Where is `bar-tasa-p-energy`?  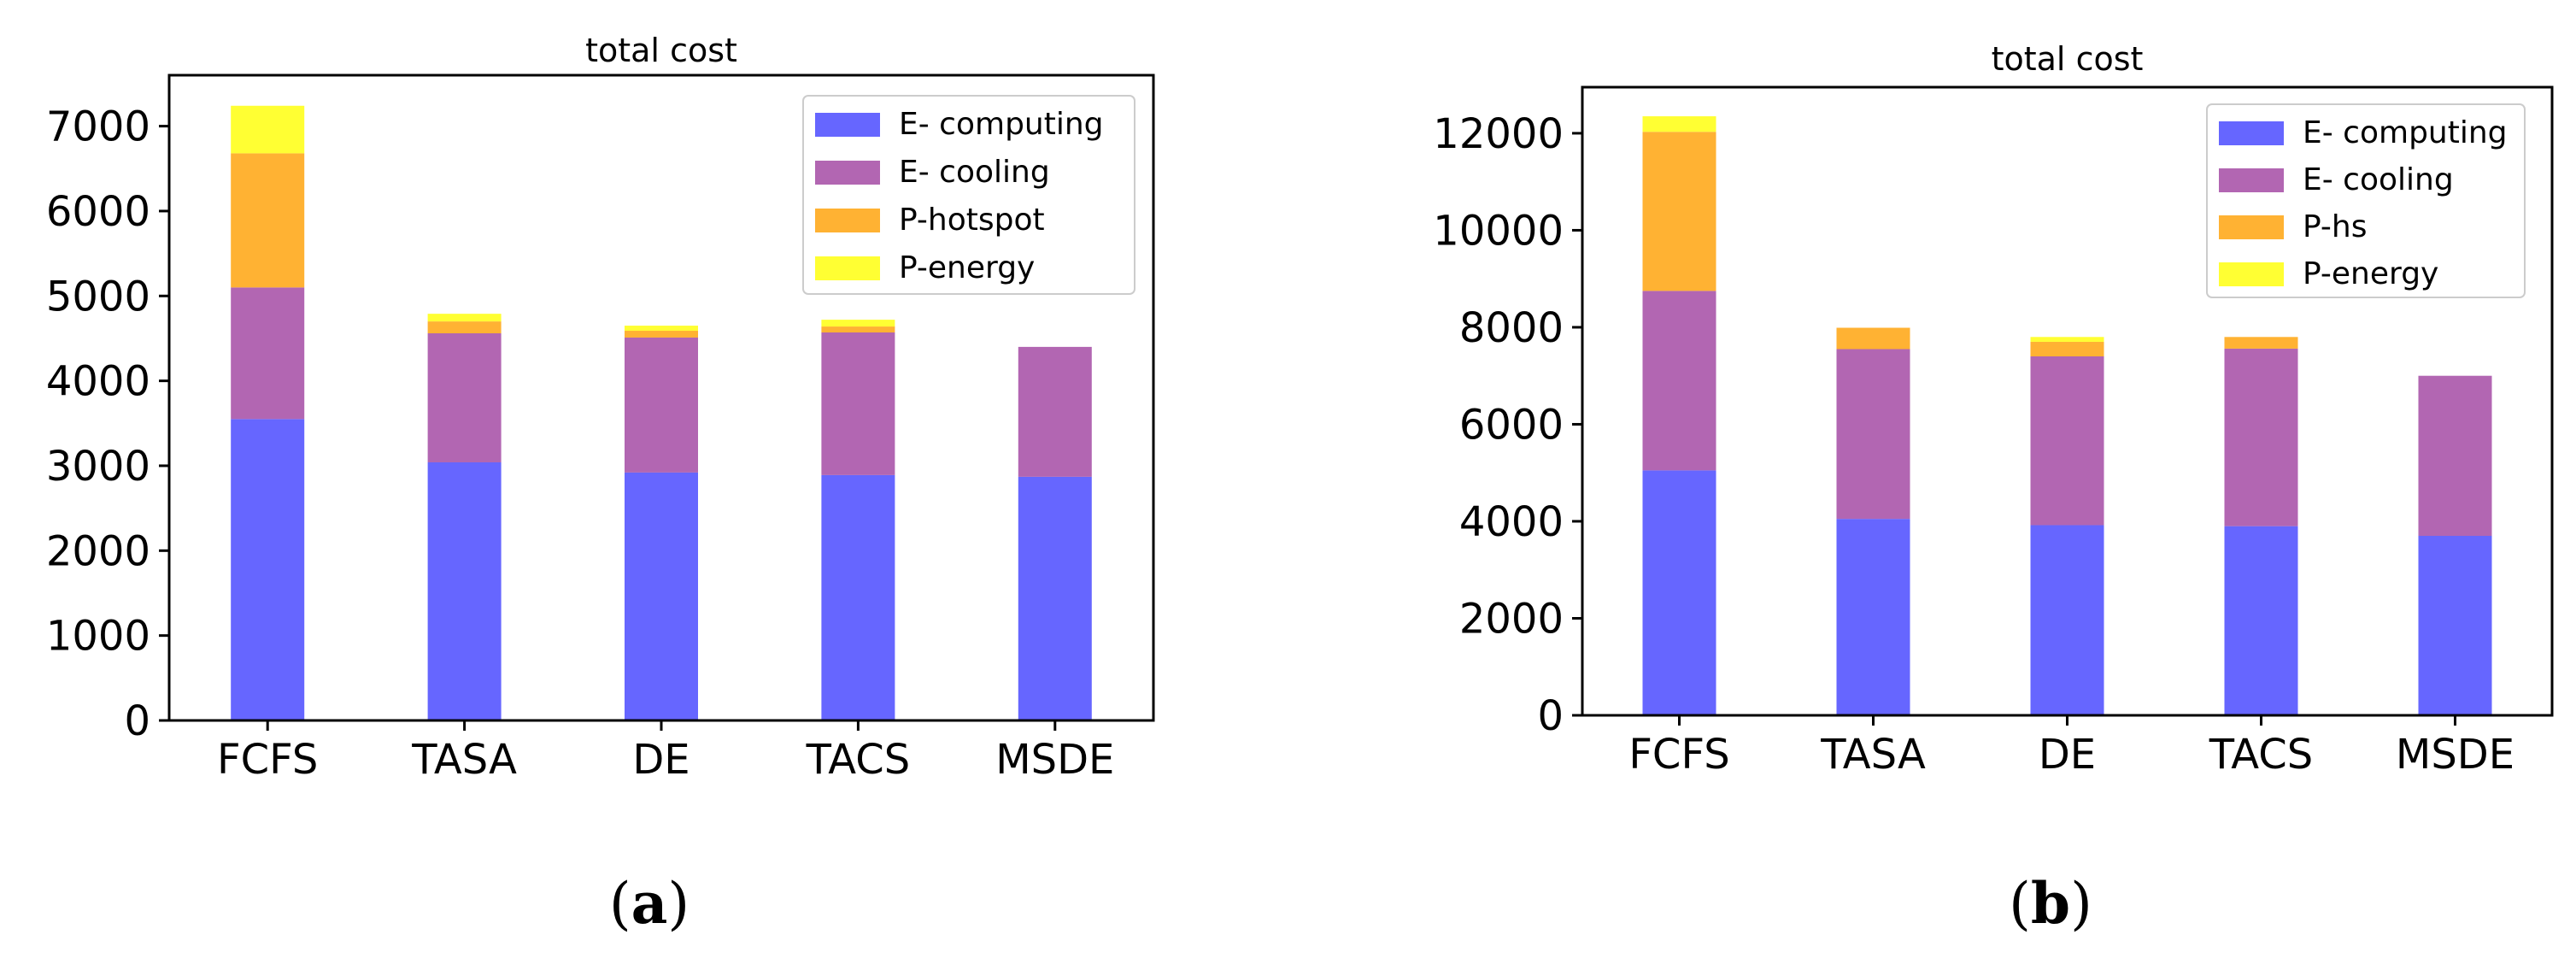 bar-tasa-p-energy is located at coordinates (464, 318).